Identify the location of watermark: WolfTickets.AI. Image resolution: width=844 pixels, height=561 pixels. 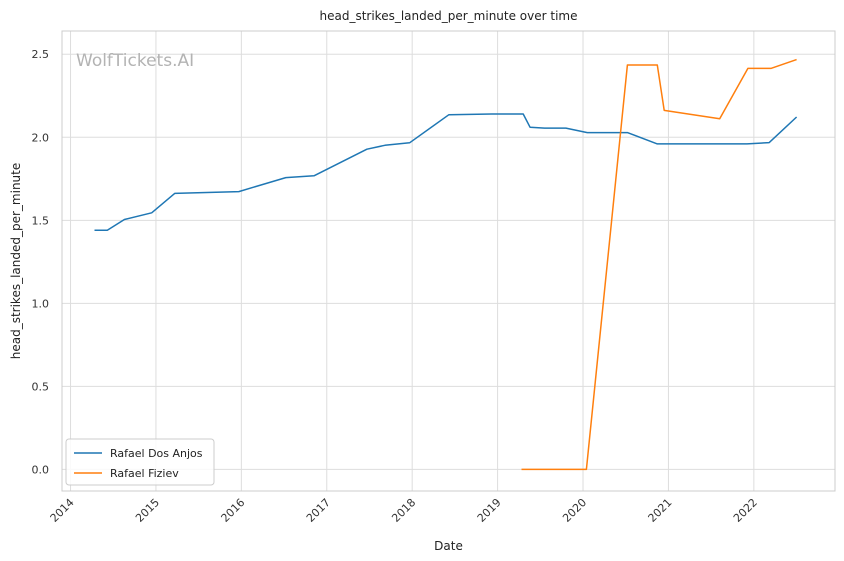
(135, 61).